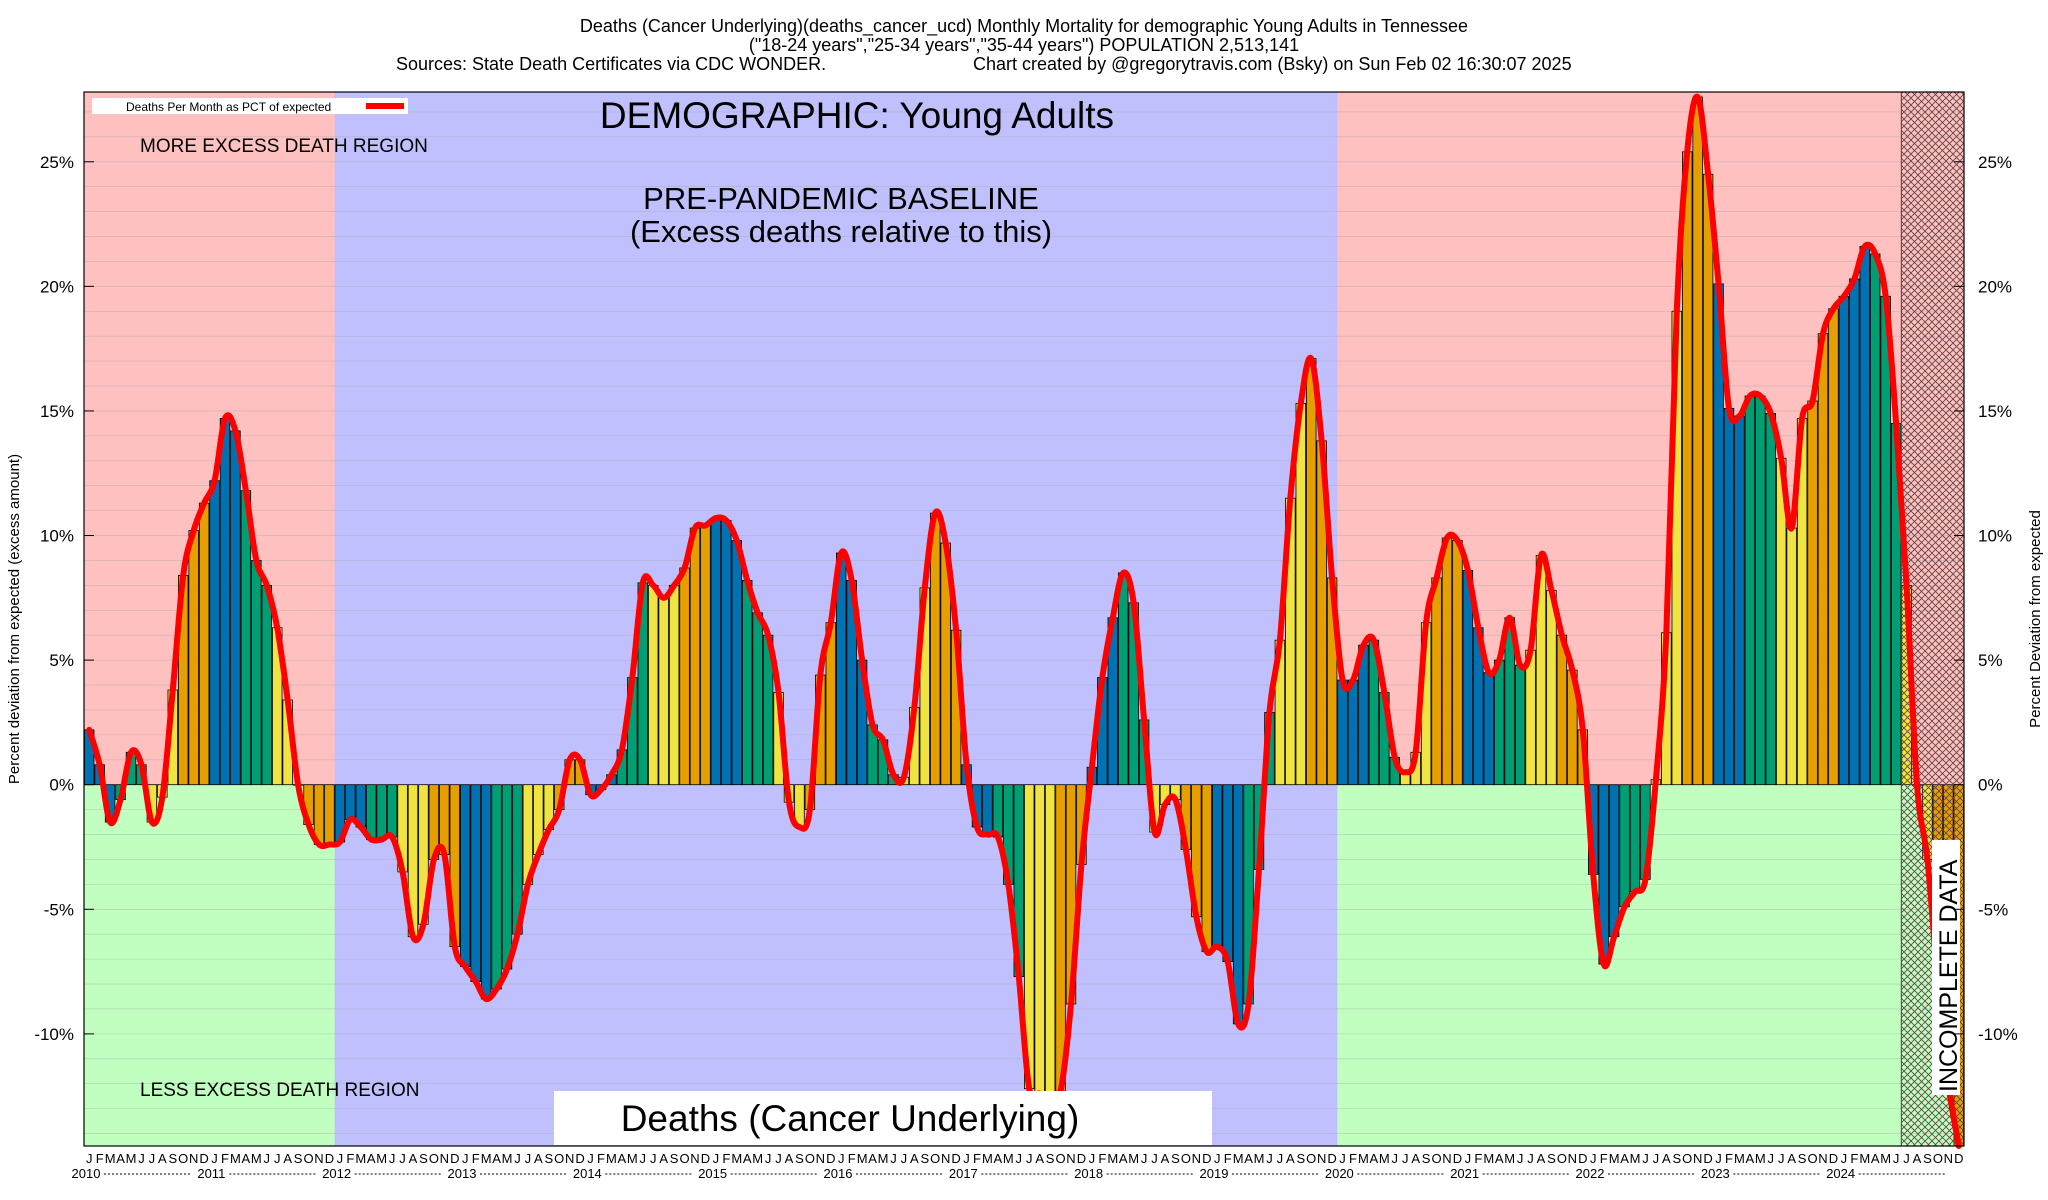  Describe the element at coordinates (1590, 1173) in the screenshot. I see `x-tick-year: 2022` at that location.